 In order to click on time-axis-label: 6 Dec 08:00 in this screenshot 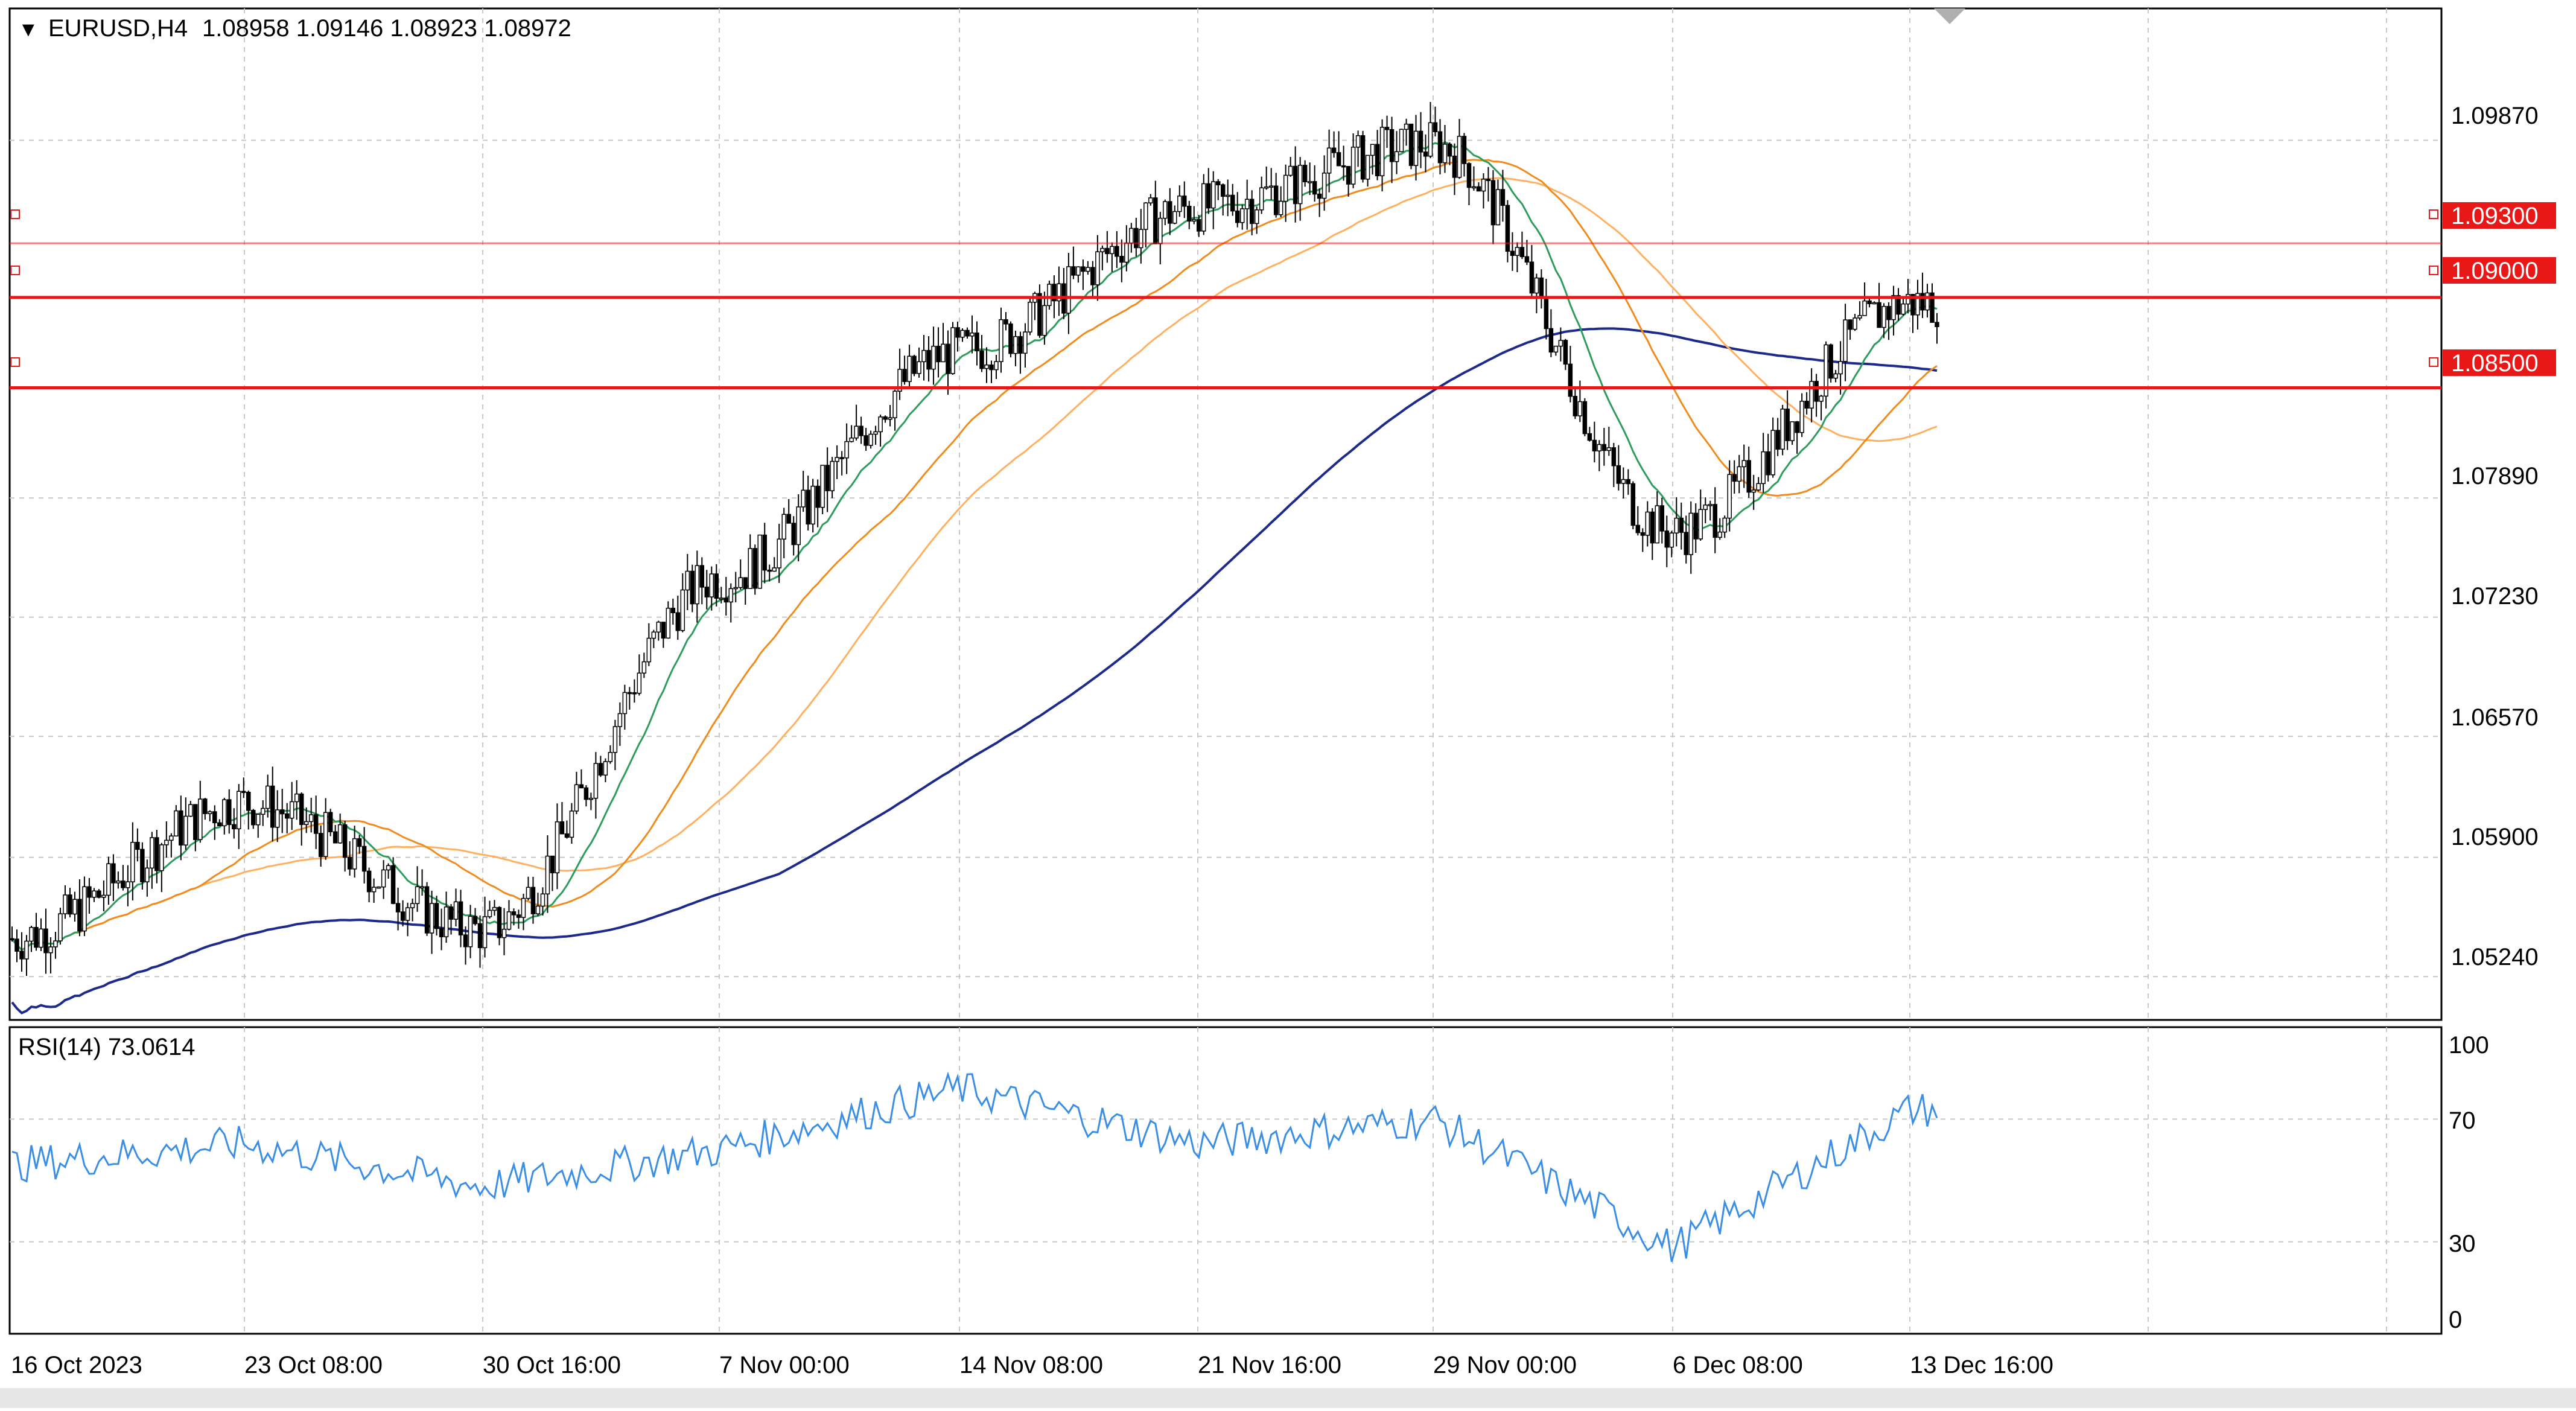, I will do `click(1738, 1365)`.